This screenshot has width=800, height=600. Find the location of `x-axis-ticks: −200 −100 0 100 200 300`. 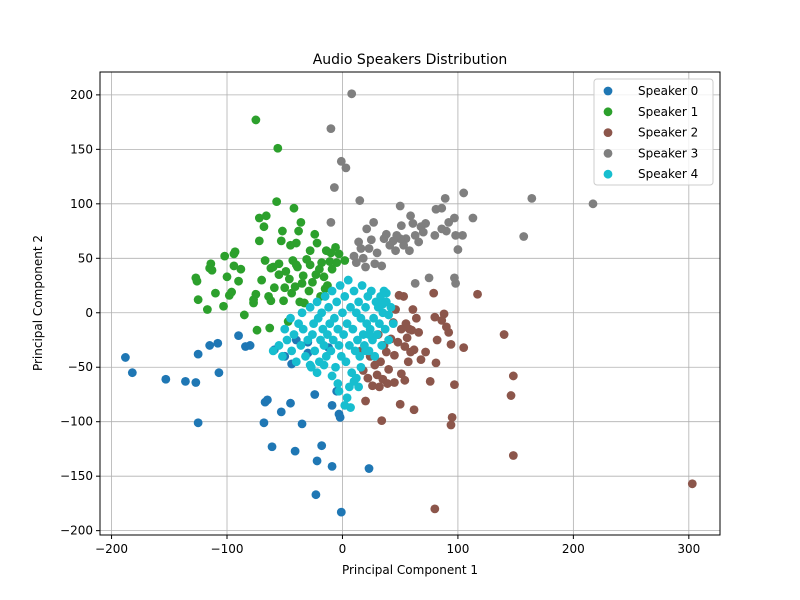

x-axis-ticks: −200 −100 0 100 200 300 is located at coordinates (397, 545).